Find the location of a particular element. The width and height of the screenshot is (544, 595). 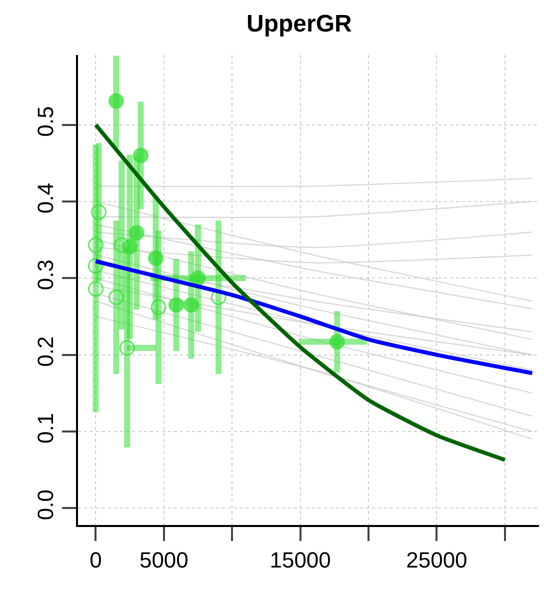

y-tick-label: 0.4 is located at coordinates (45, 198).